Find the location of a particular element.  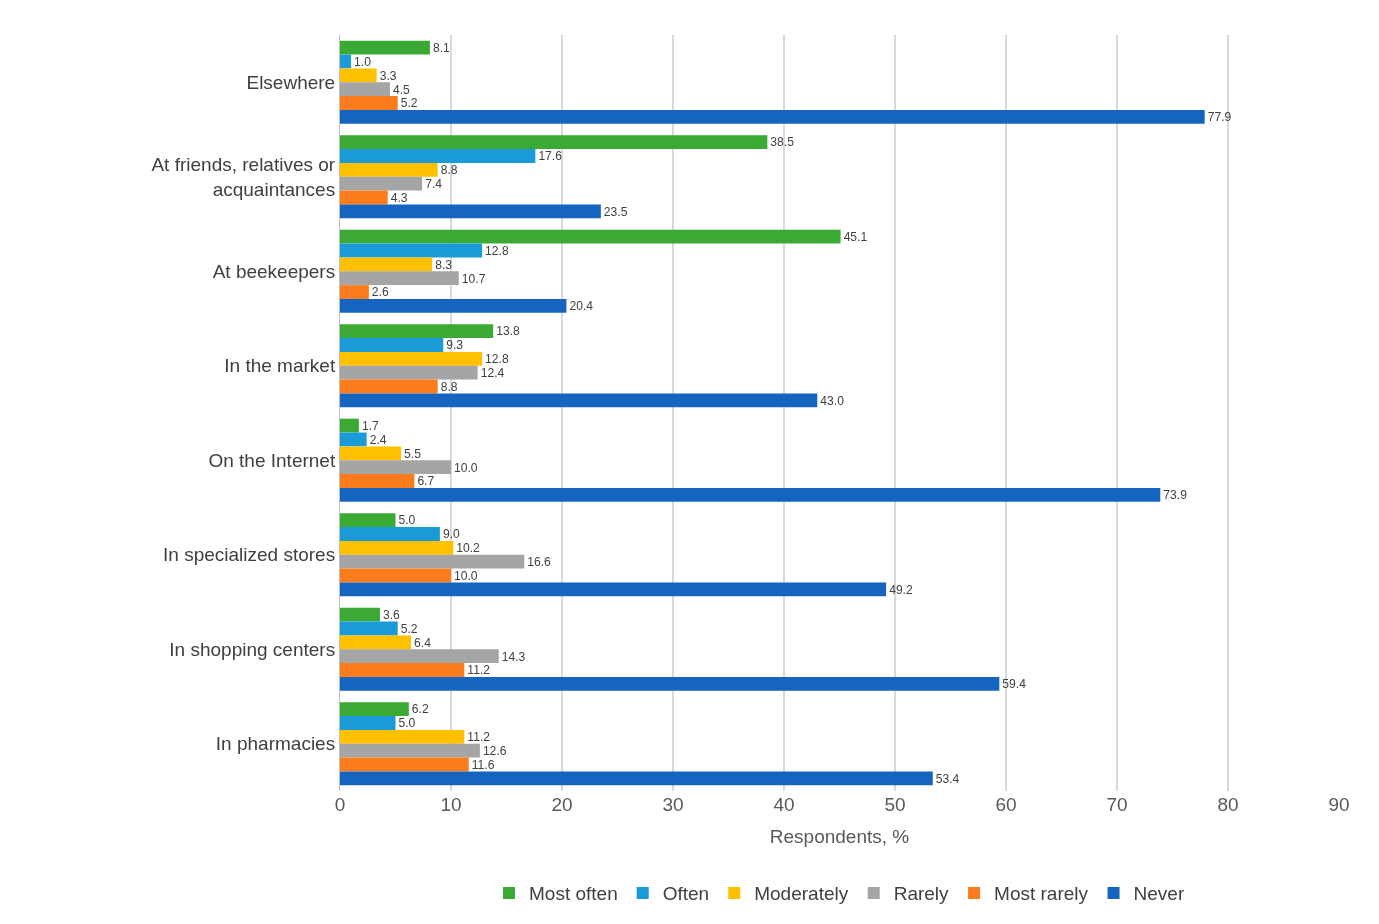

y-tick-label: At beekeepers is located at coordinates (274, 271).